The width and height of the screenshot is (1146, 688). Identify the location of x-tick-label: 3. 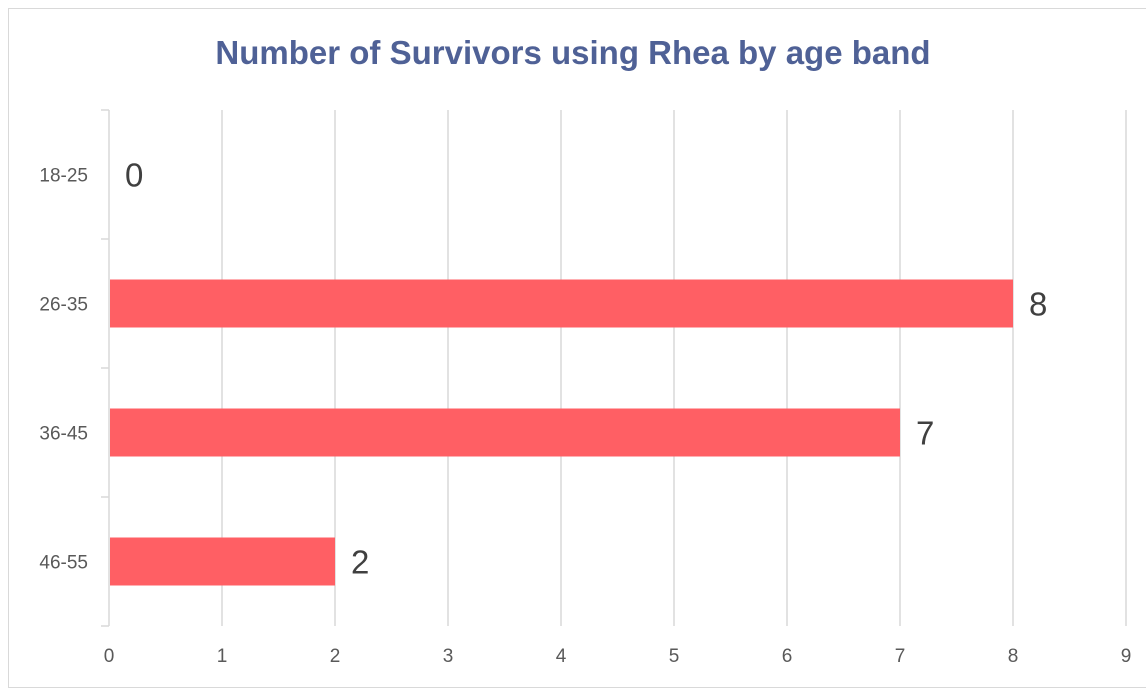
(448, 656).